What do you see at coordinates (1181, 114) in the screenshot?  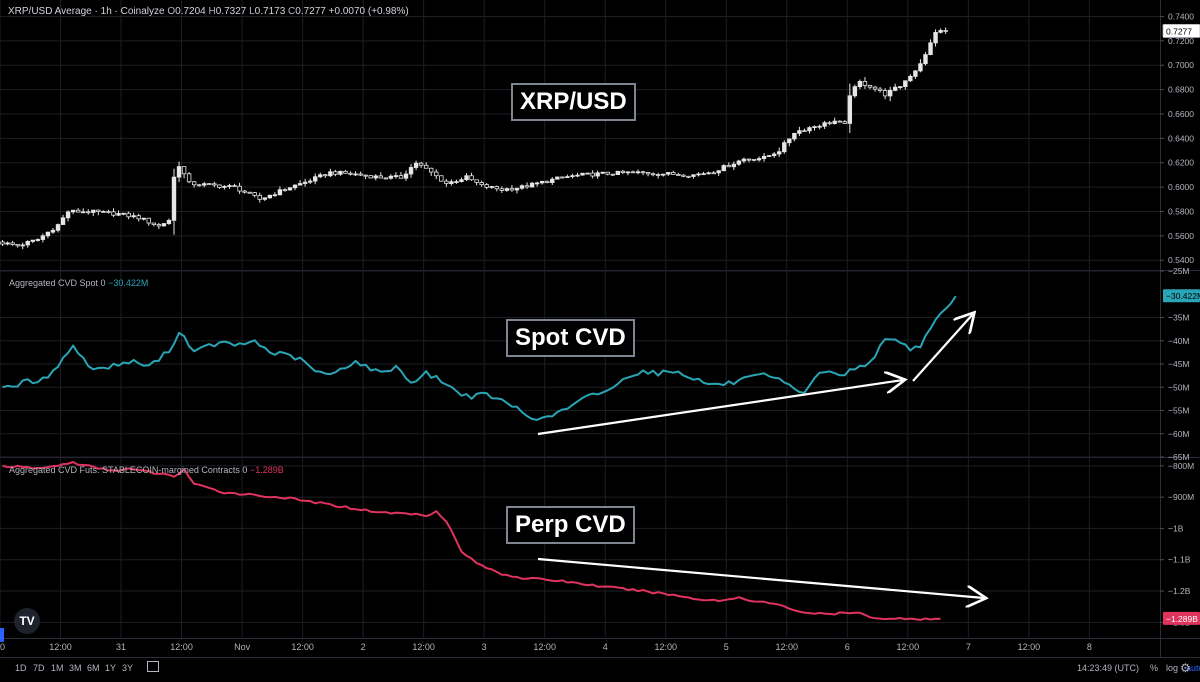 I see `y-tick-label: 0.6600` at bounding box center [1181, 114].